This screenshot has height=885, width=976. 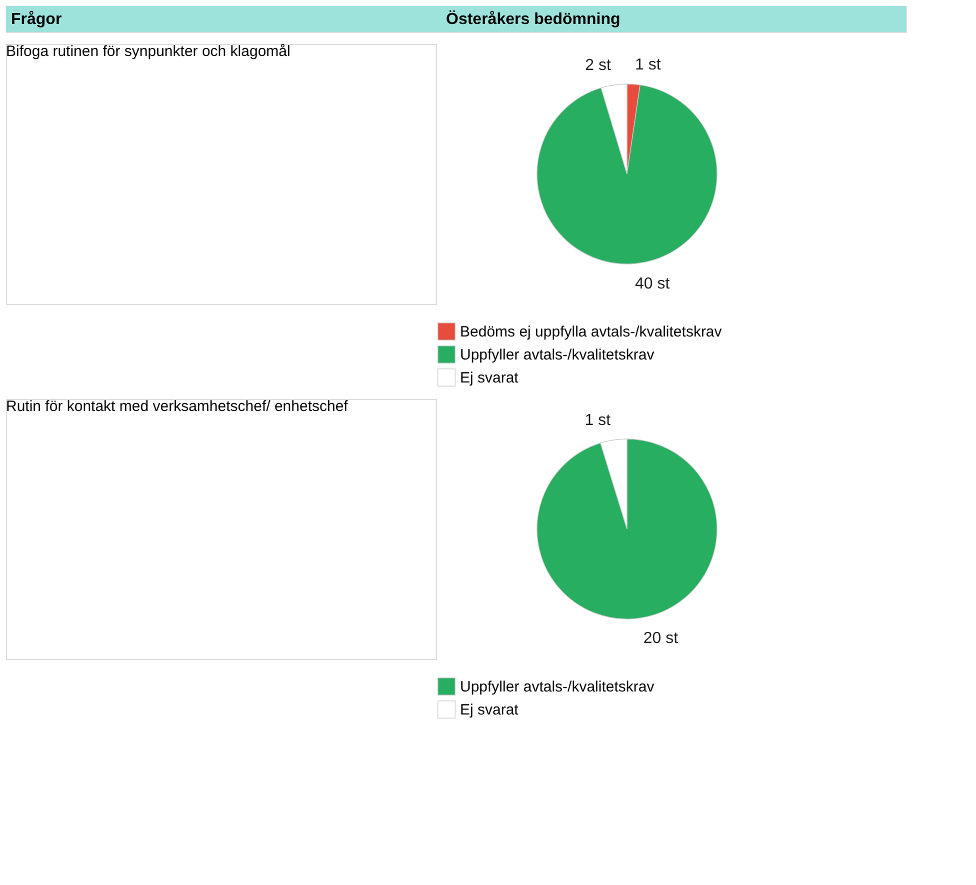 What do you see at coordinates (177, 406) in the screenshot?
I see `text: Rutin för kontakt med verksamhetschef/ enhetschef` at bounding box center [177, 406].